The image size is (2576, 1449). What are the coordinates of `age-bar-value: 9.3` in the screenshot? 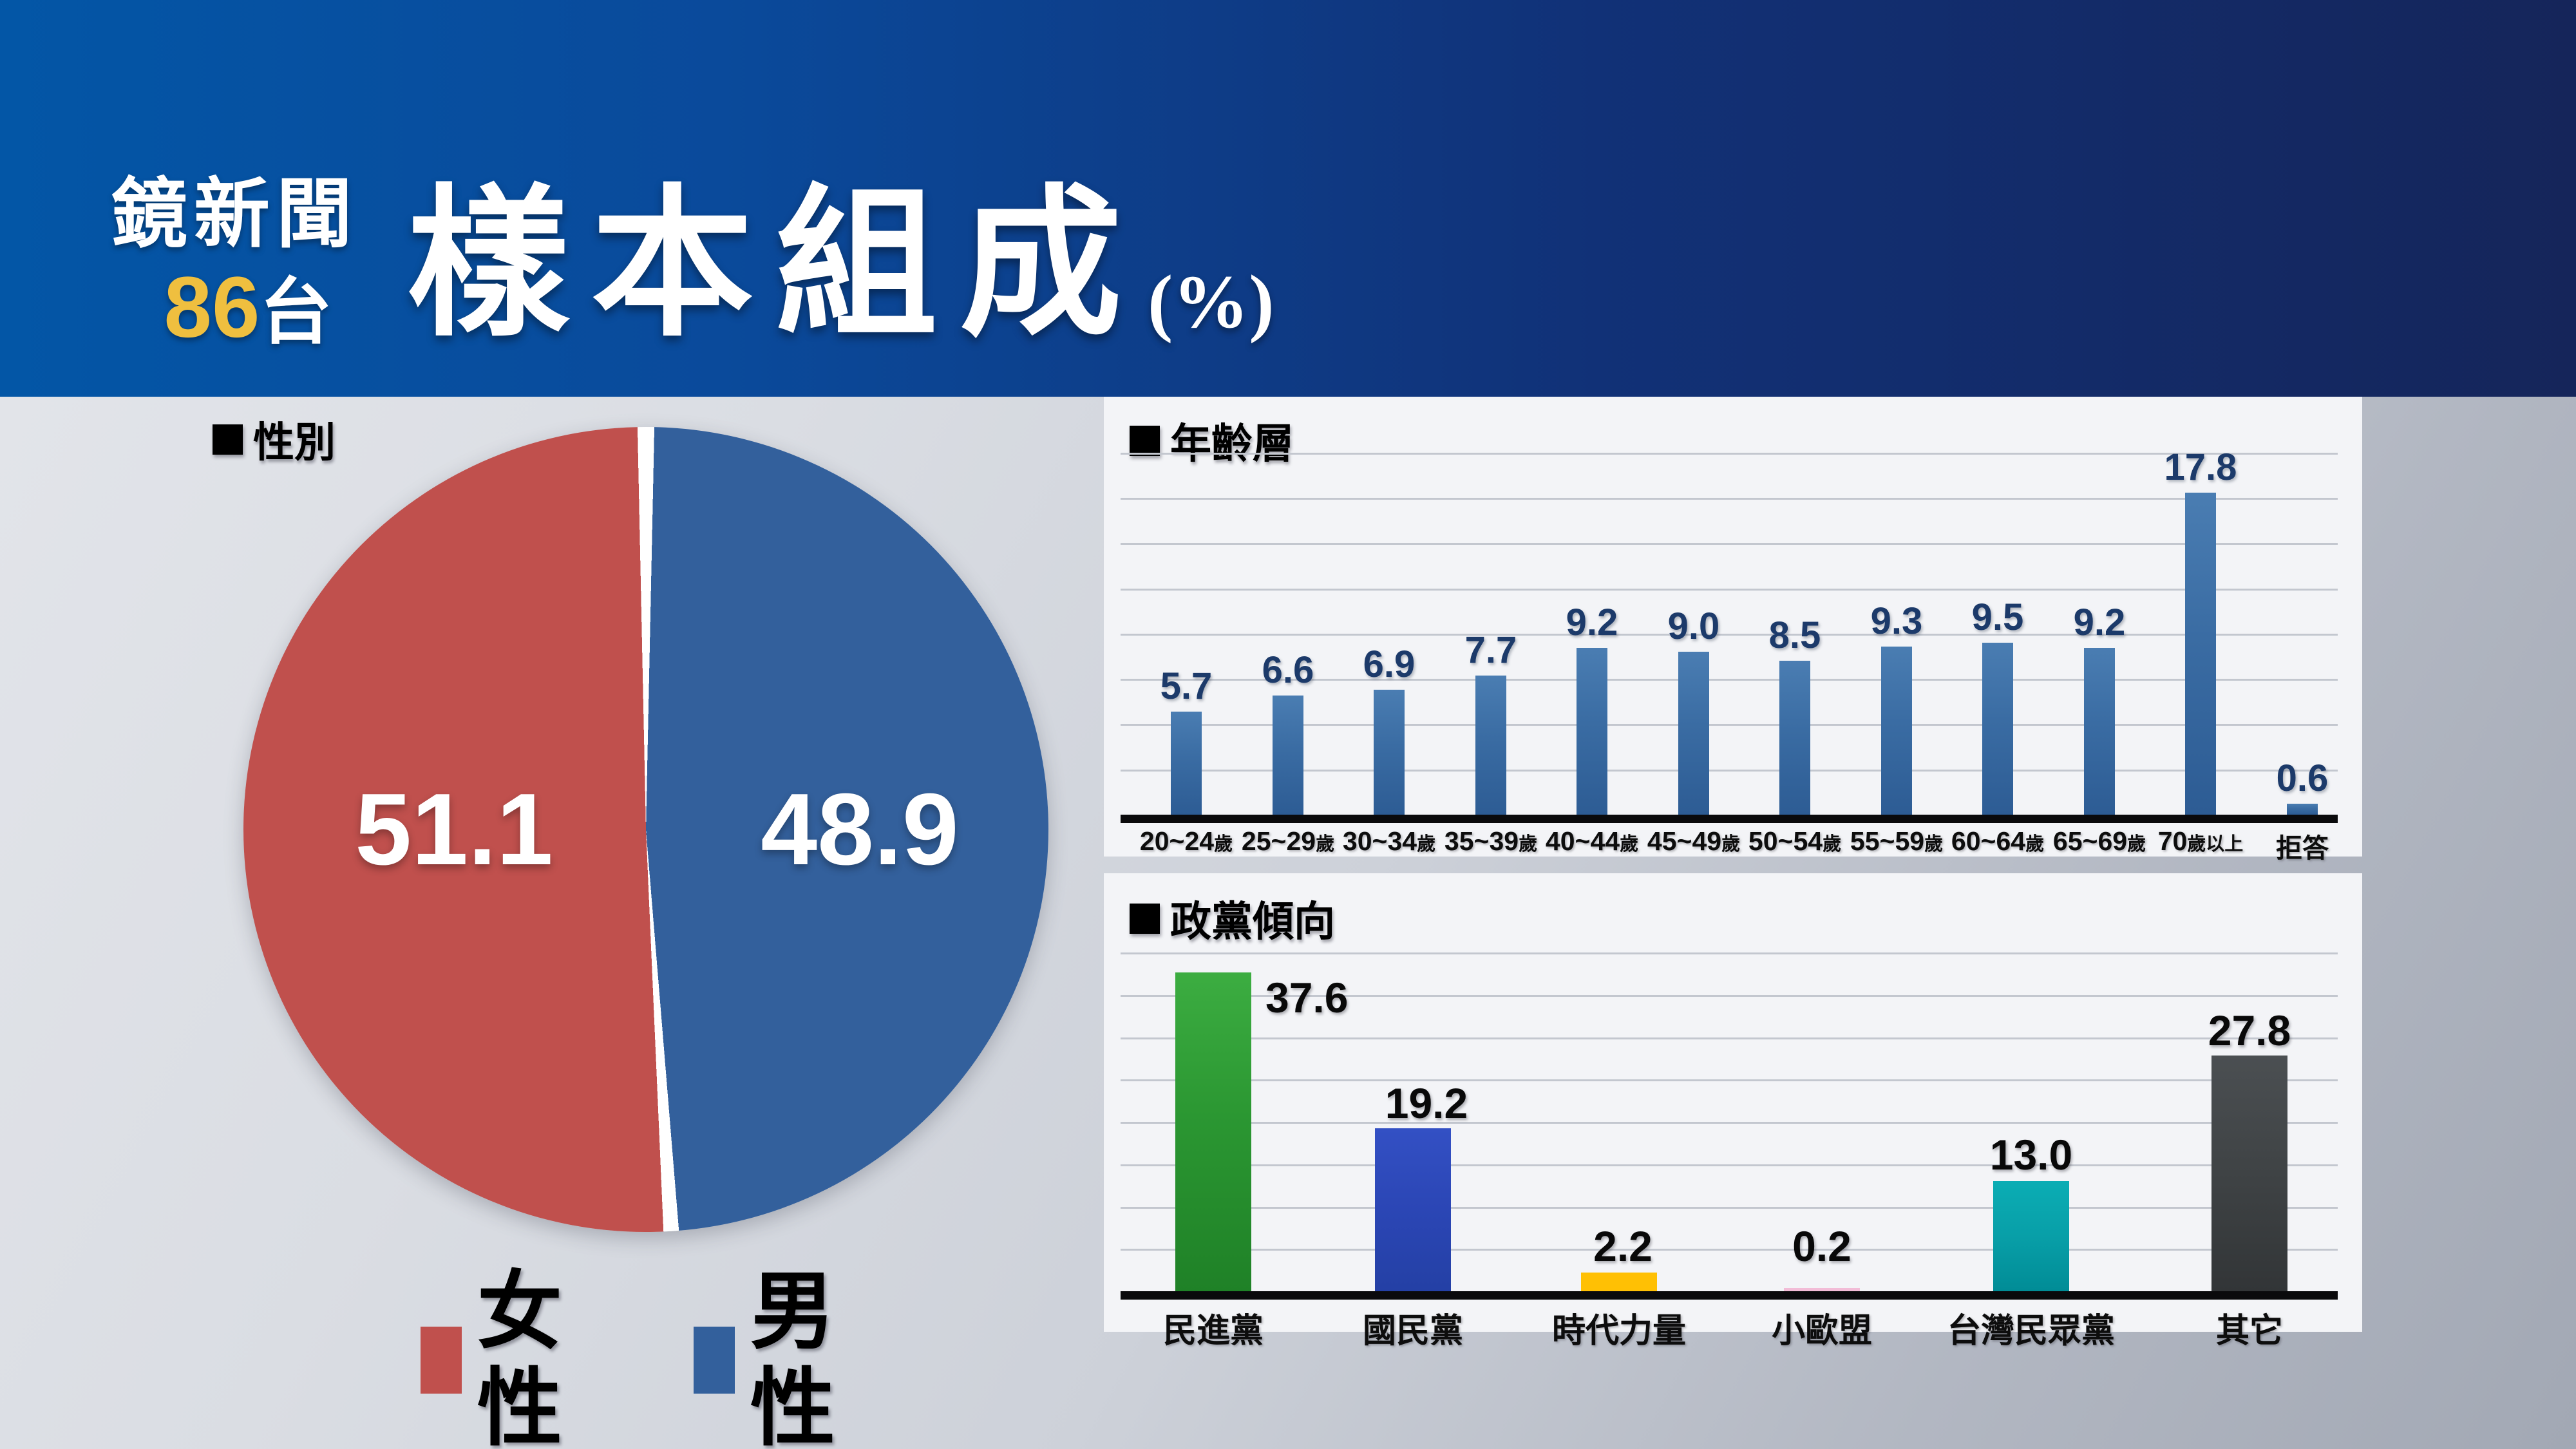 It's located at (1896, 621).